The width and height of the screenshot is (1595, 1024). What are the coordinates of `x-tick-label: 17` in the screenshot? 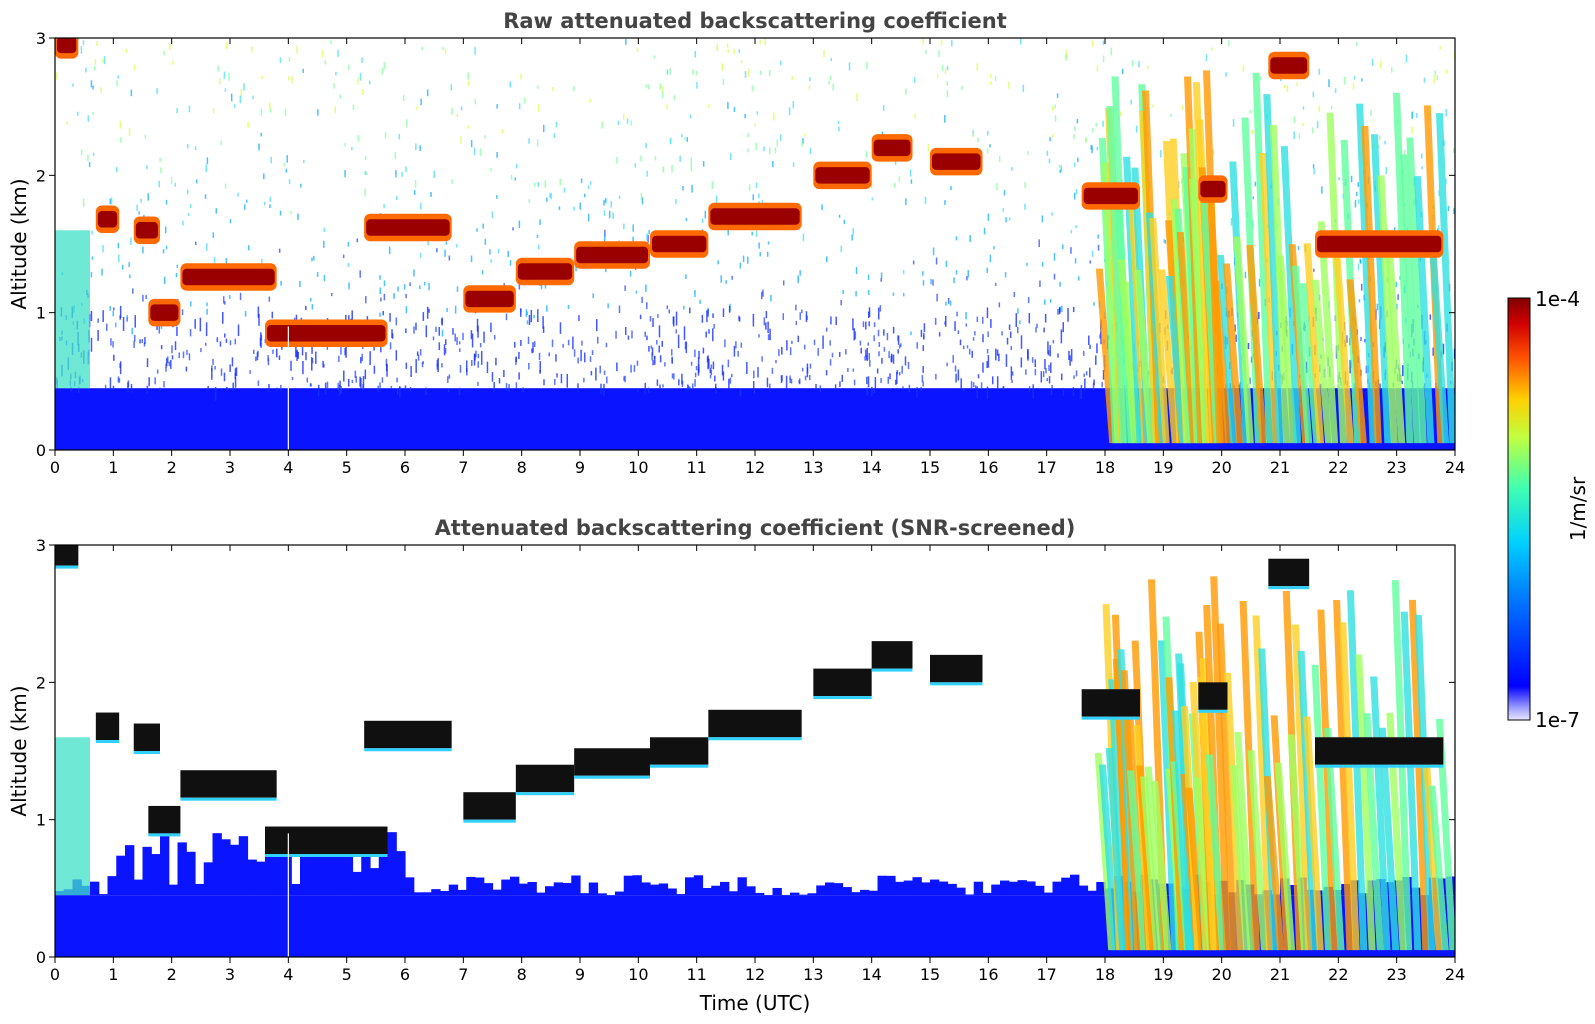 It's located at (1046, 974).